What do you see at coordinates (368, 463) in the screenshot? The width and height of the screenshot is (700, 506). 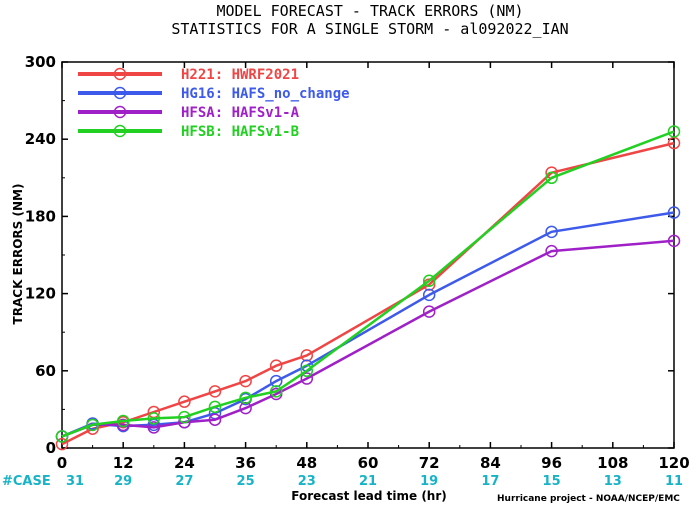 I see `x-tick-label: 60` at bounding box center [368, 463].